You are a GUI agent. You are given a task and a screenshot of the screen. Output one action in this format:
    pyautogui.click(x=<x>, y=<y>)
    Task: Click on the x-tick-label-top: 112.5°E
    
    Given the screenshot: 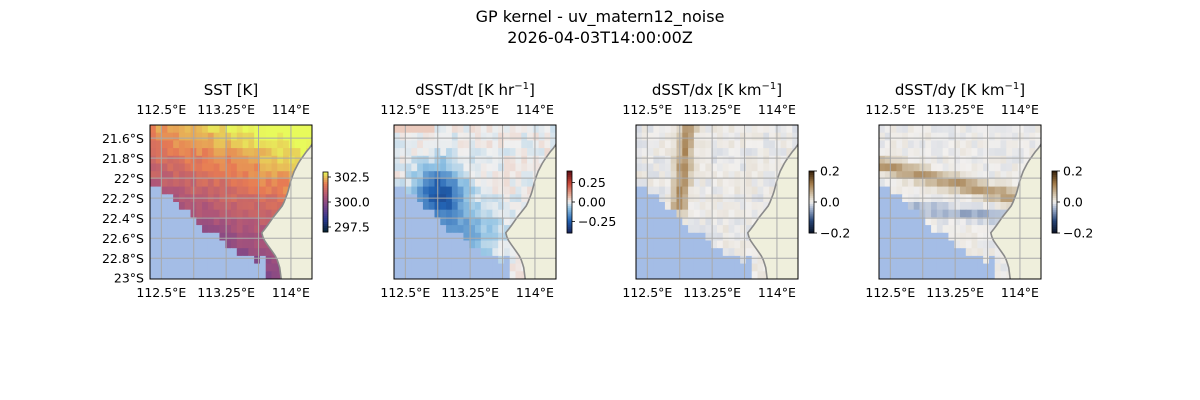 What is the action you would take?
    pyautogui.click(x=890, y=109)
    